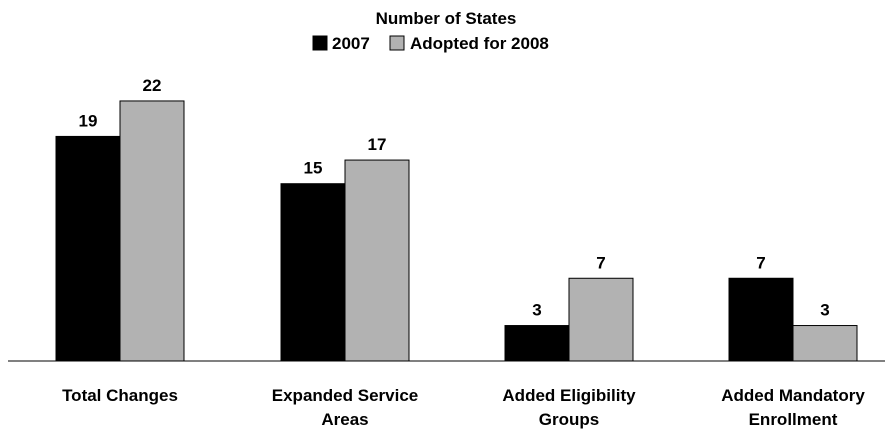 Image resolution: width=893 pixels, height=437 pixels. I want to click on value-label-1-series-0: 15, so click(313, 168).